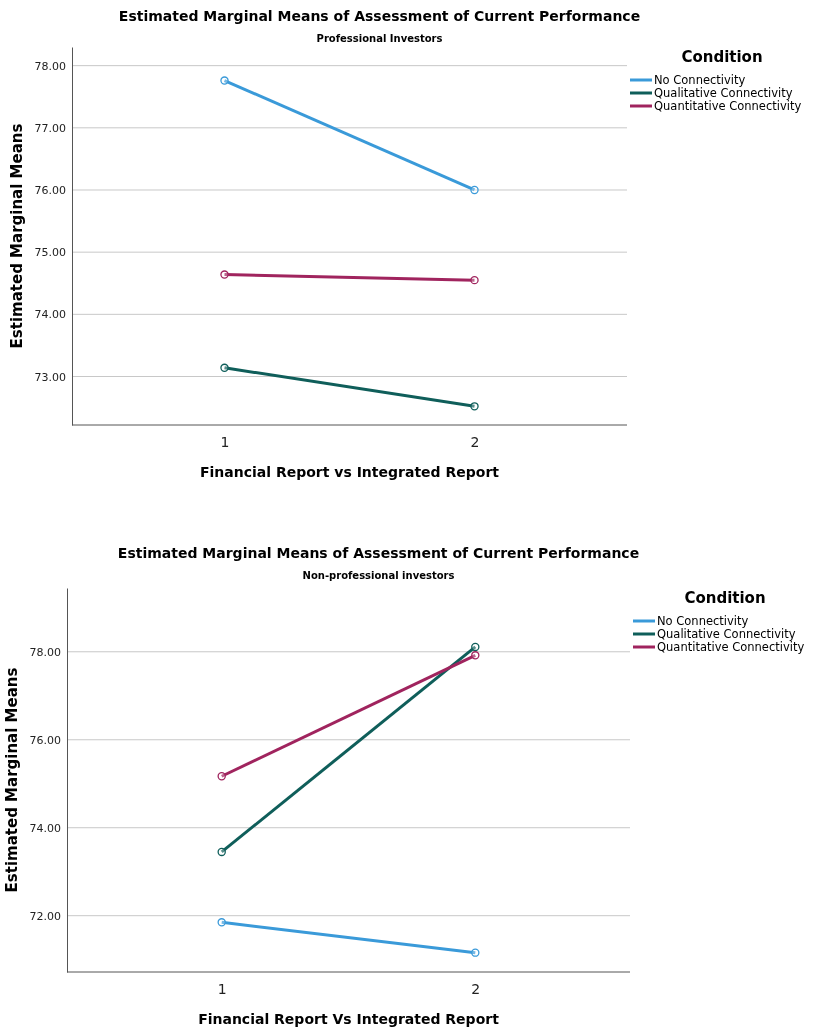 The width and height of the screenshot is (821, 1032). What do you see at coordinates (379, 38) in the screenshot?
I see `chart-subtitle: Professional Investors` at bounding box center [379, 38].